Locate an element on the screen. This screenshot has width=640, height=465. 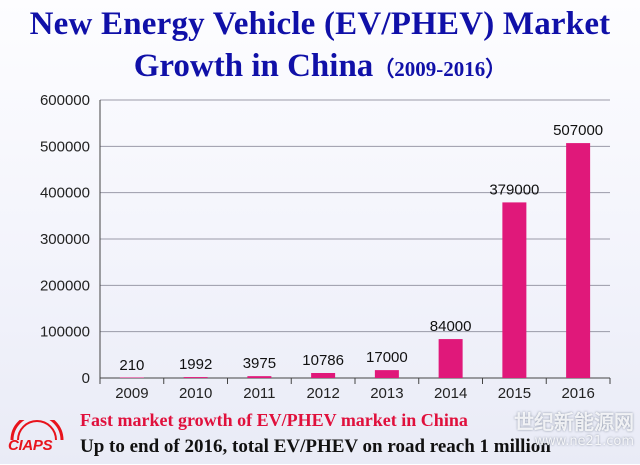
x-tick-label: 2010 is located at coordinates (195, 393).